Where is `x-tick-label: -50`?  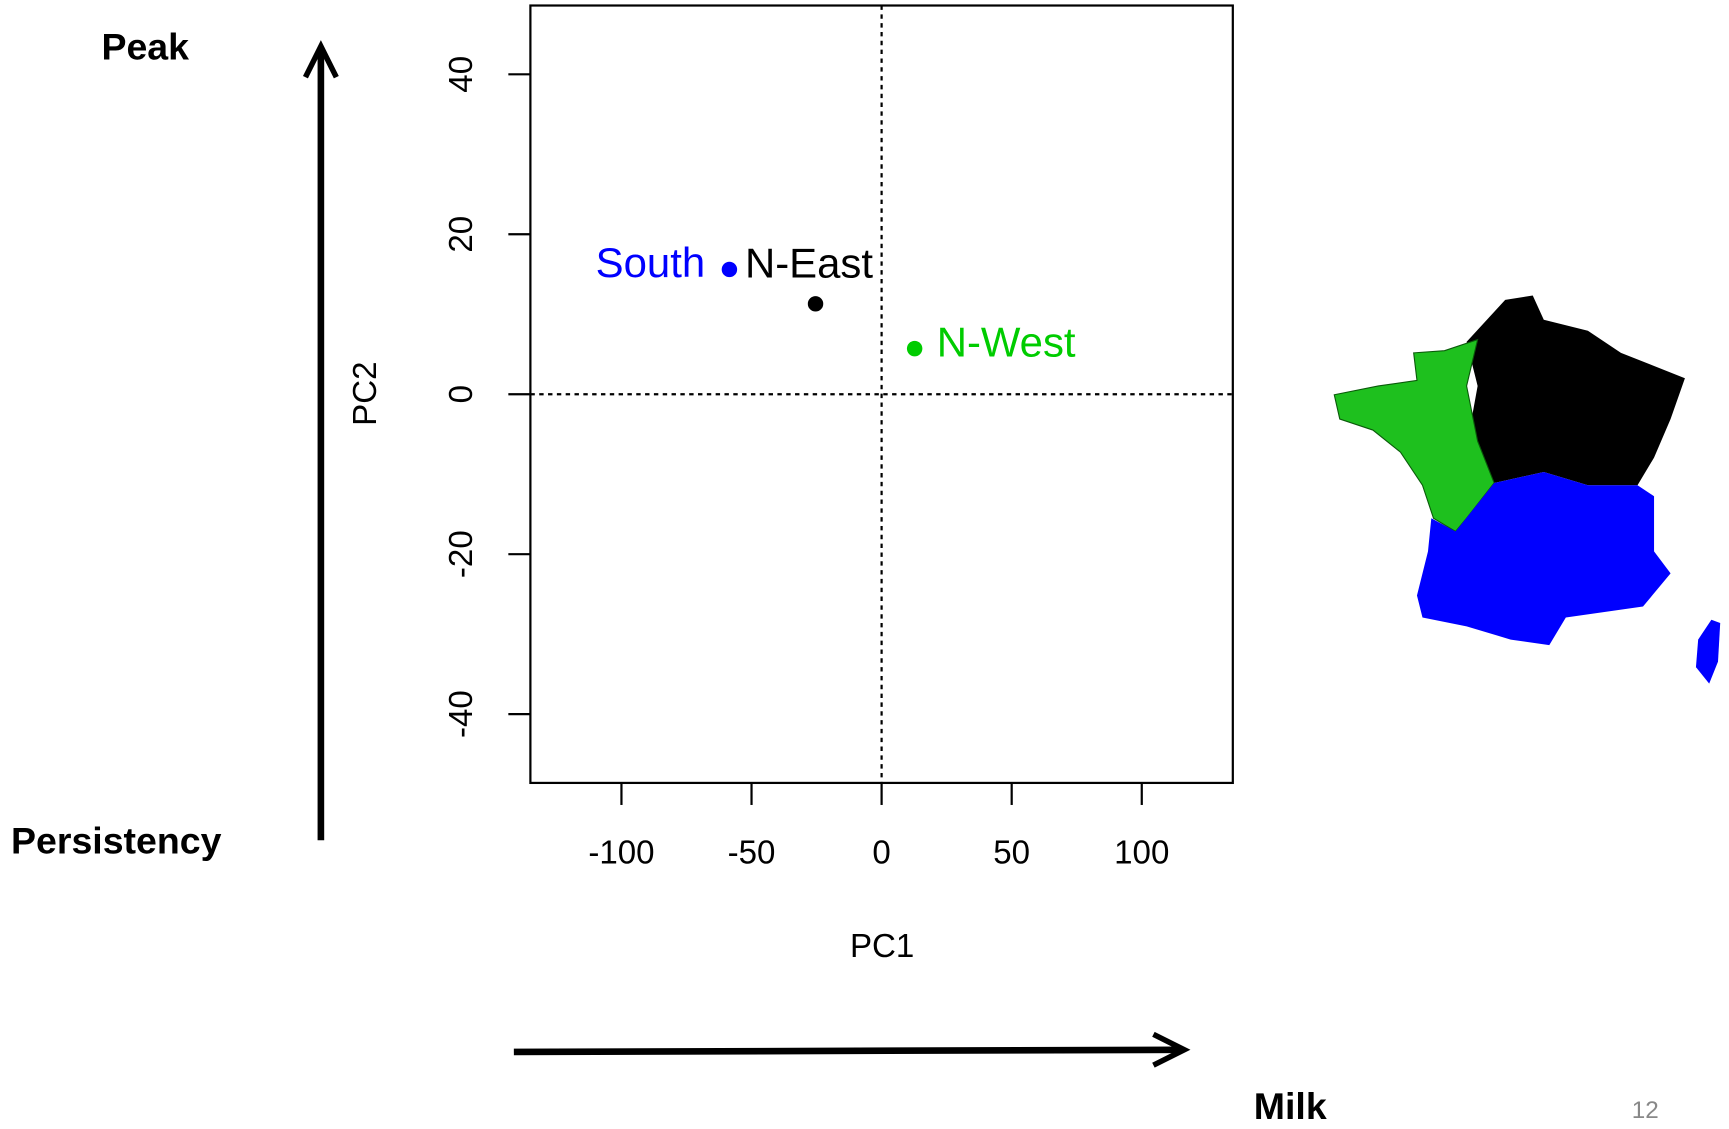
x-tick-label: -50 is located at coordinates (752, 852).